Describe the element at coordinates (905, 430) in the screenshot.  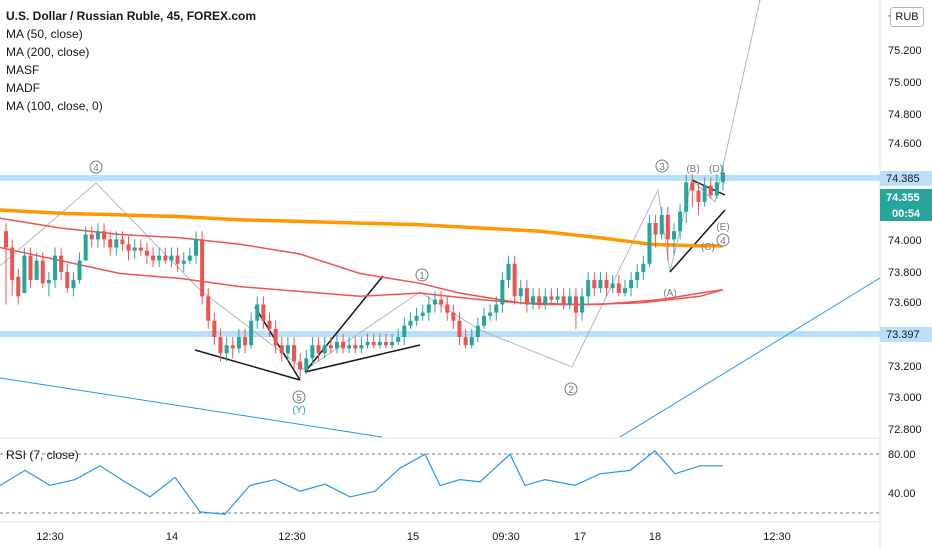
I see `price-tick: 72.800` at that location.